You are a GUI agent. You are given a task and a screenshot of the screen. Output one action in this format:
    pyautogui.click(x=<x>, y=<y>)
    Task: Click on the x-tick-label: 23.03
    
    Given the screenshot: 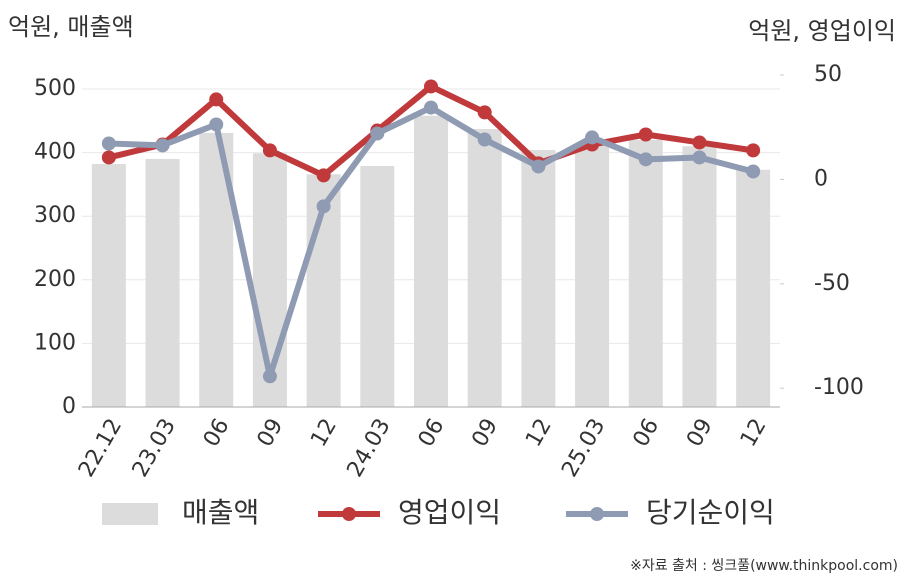 What is the action you would take?
    pyautogui.click(x=154, y=448)
    